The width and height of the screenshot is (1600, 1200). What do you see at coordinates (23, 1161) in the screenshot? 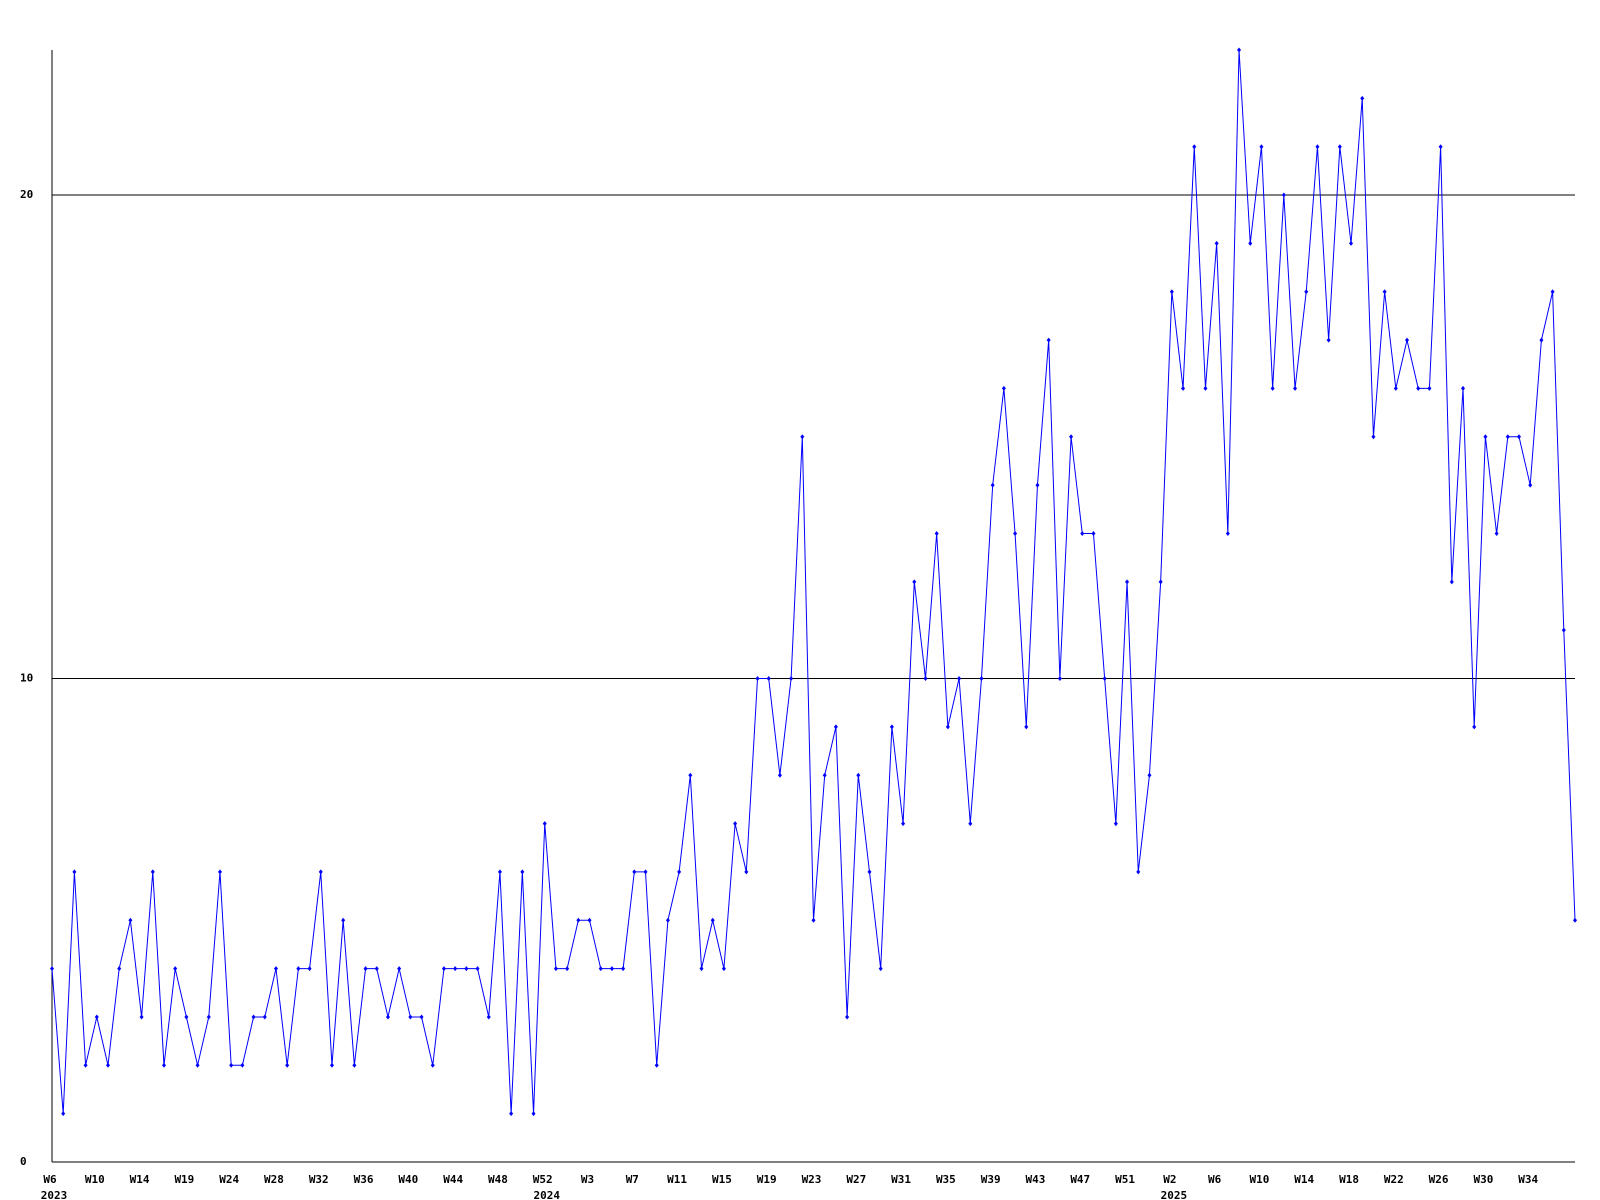
I see `y-tick-label: 0` at bounding box center [23, 1161].